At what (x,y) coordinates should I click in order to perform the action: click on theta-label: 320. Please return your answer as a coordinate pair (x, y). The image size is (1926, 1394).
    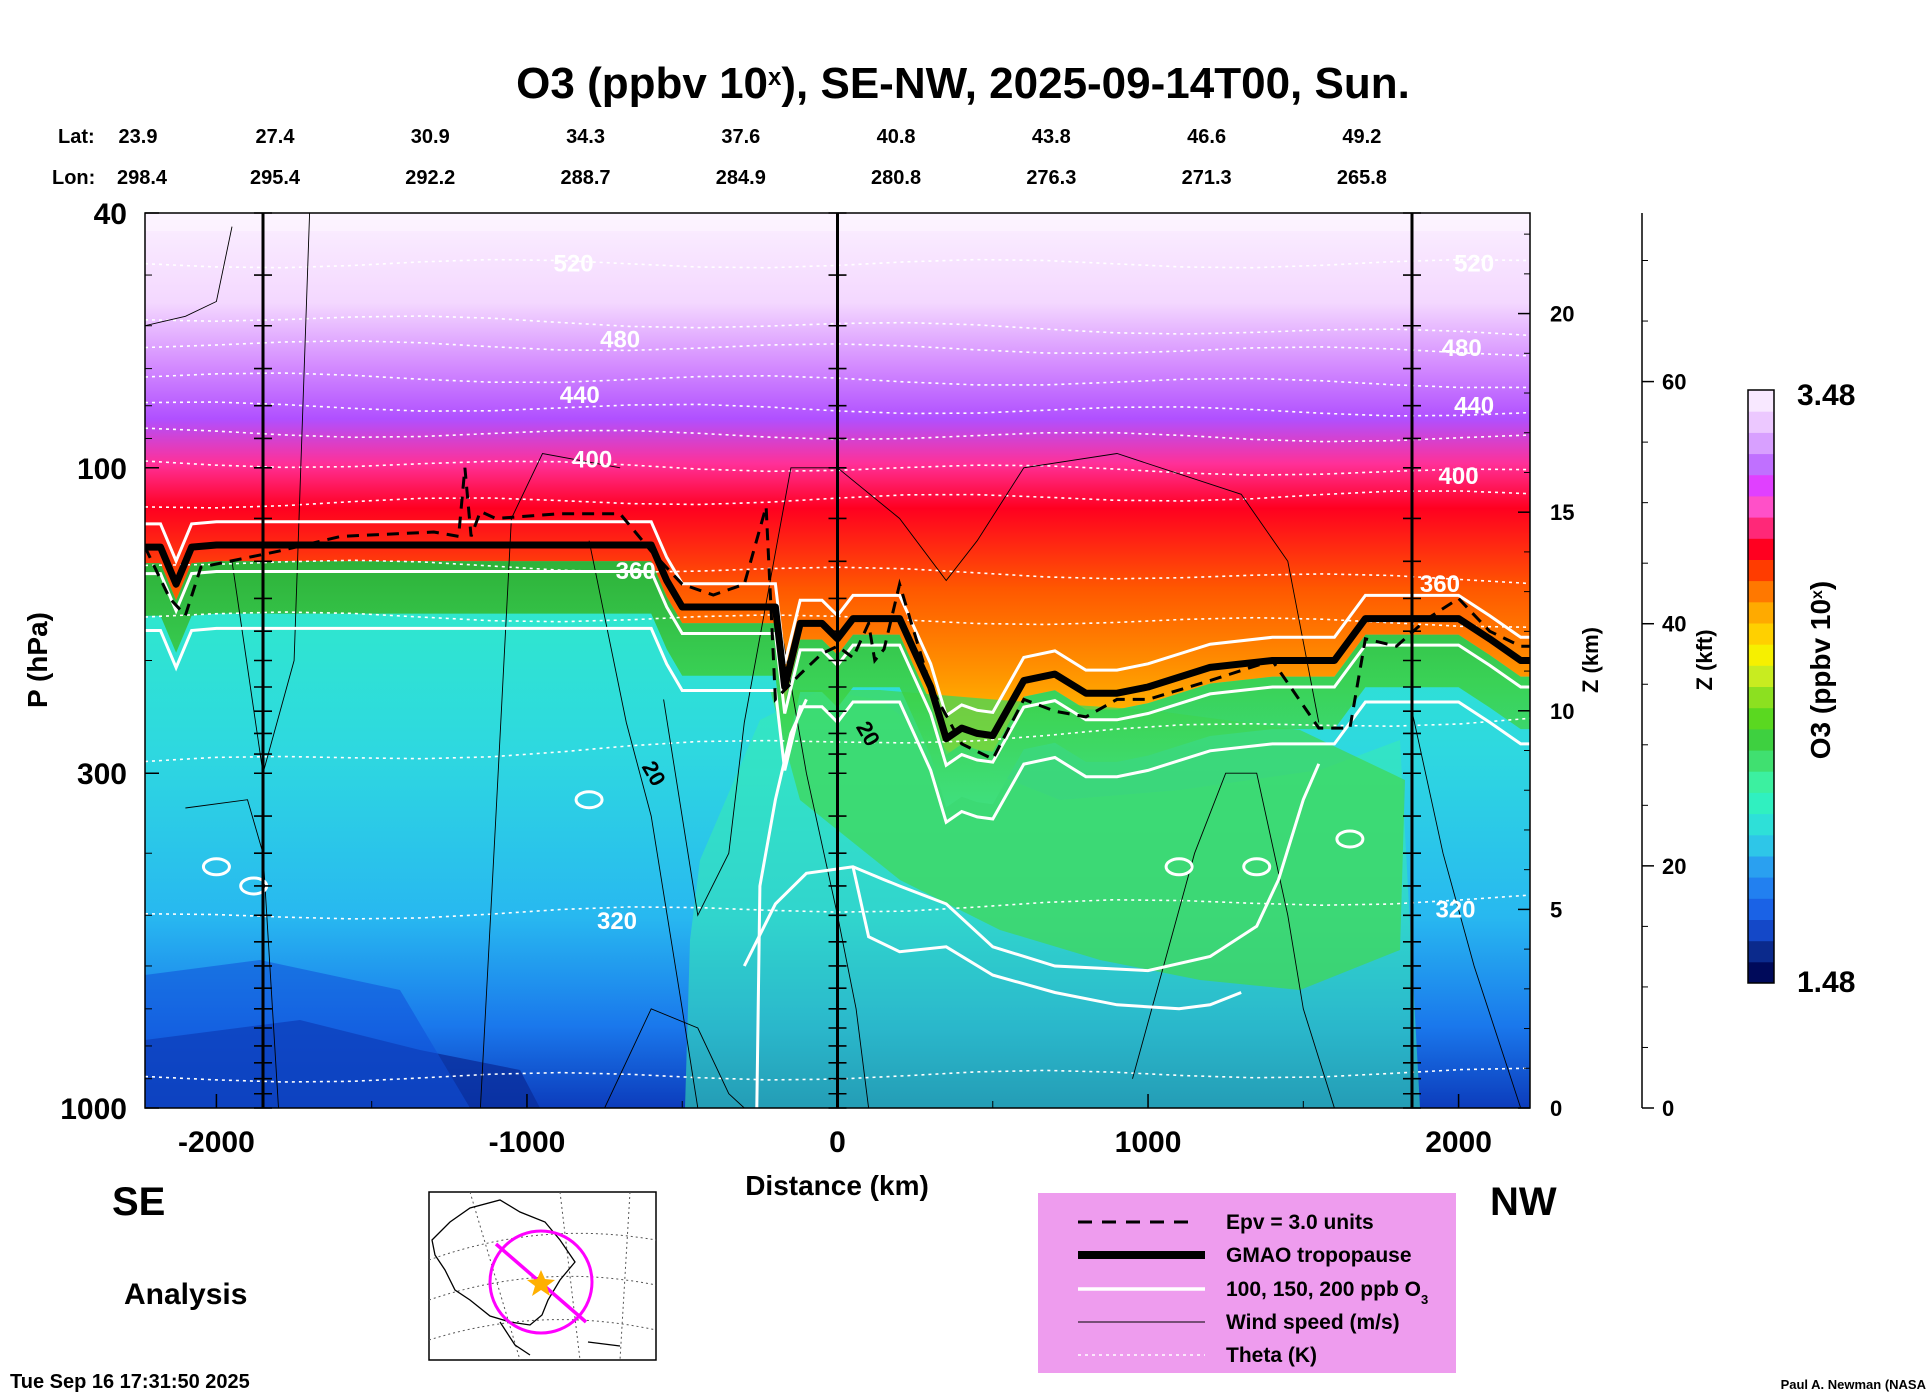
    Looking at the image, I should click on (1455, 910).